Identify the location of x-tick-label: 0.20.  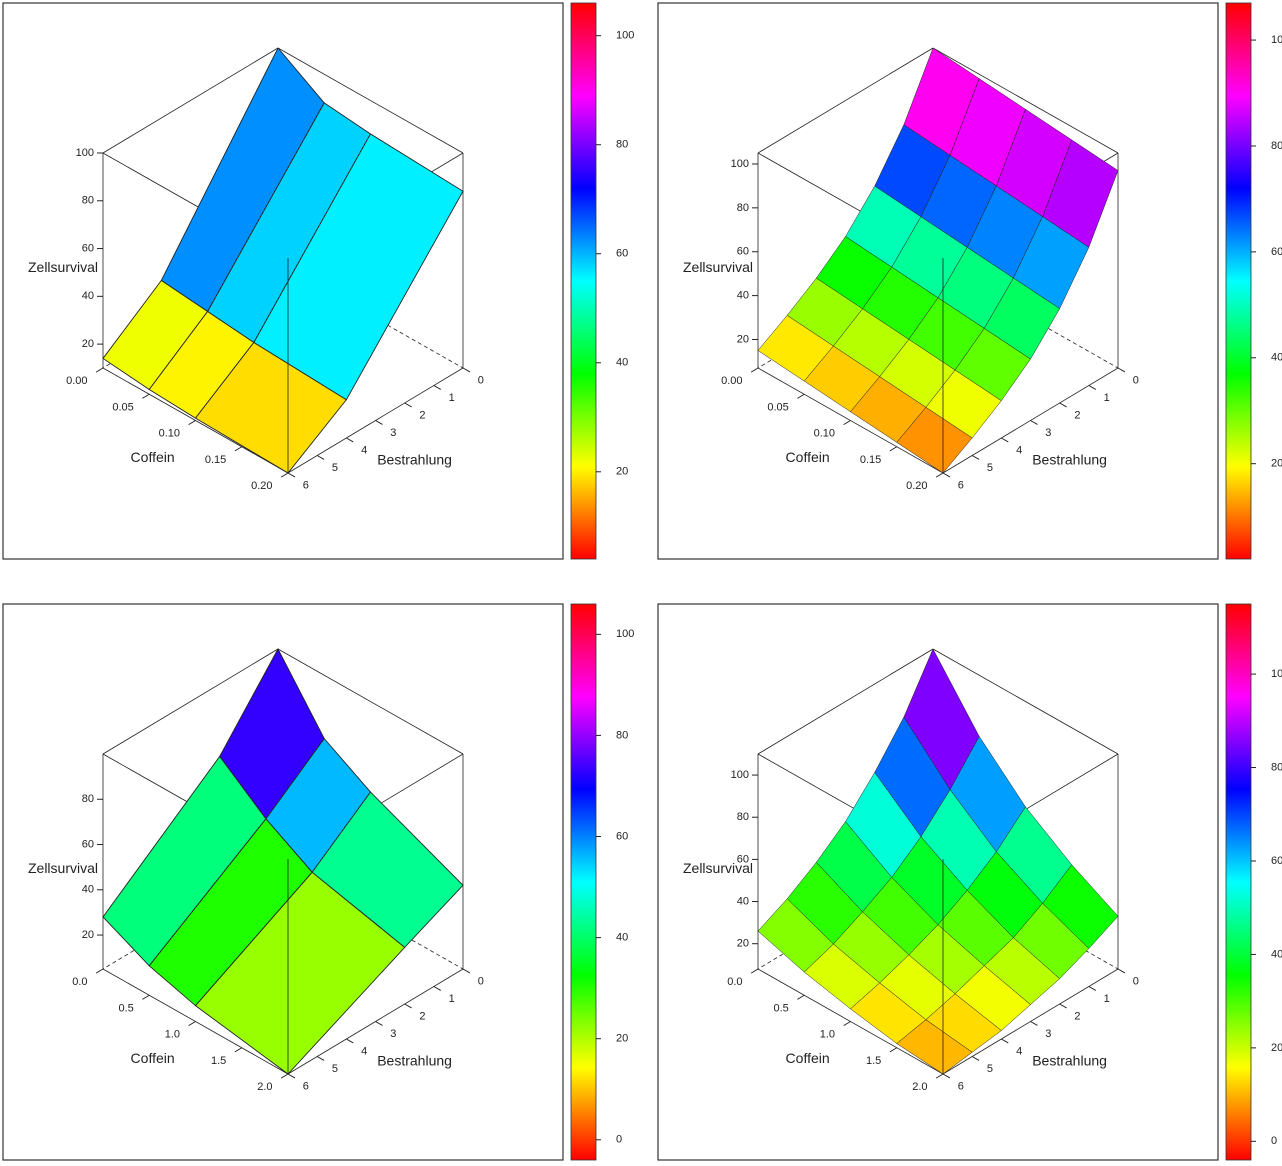
(916, 486).